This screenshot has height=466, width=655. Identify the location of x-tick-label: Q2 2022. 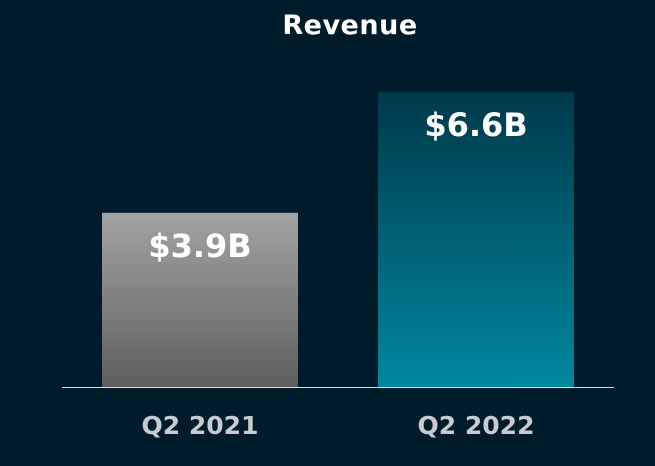
(476, 425).